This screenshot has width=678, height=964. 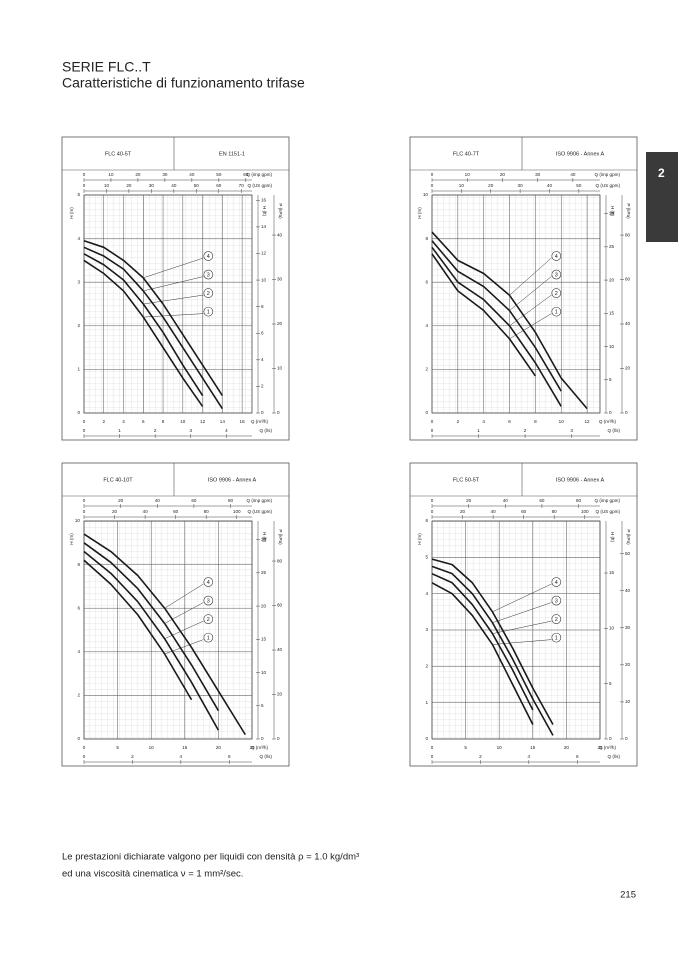 I want to click on tick-label: 15, so click(x=612, y=572).